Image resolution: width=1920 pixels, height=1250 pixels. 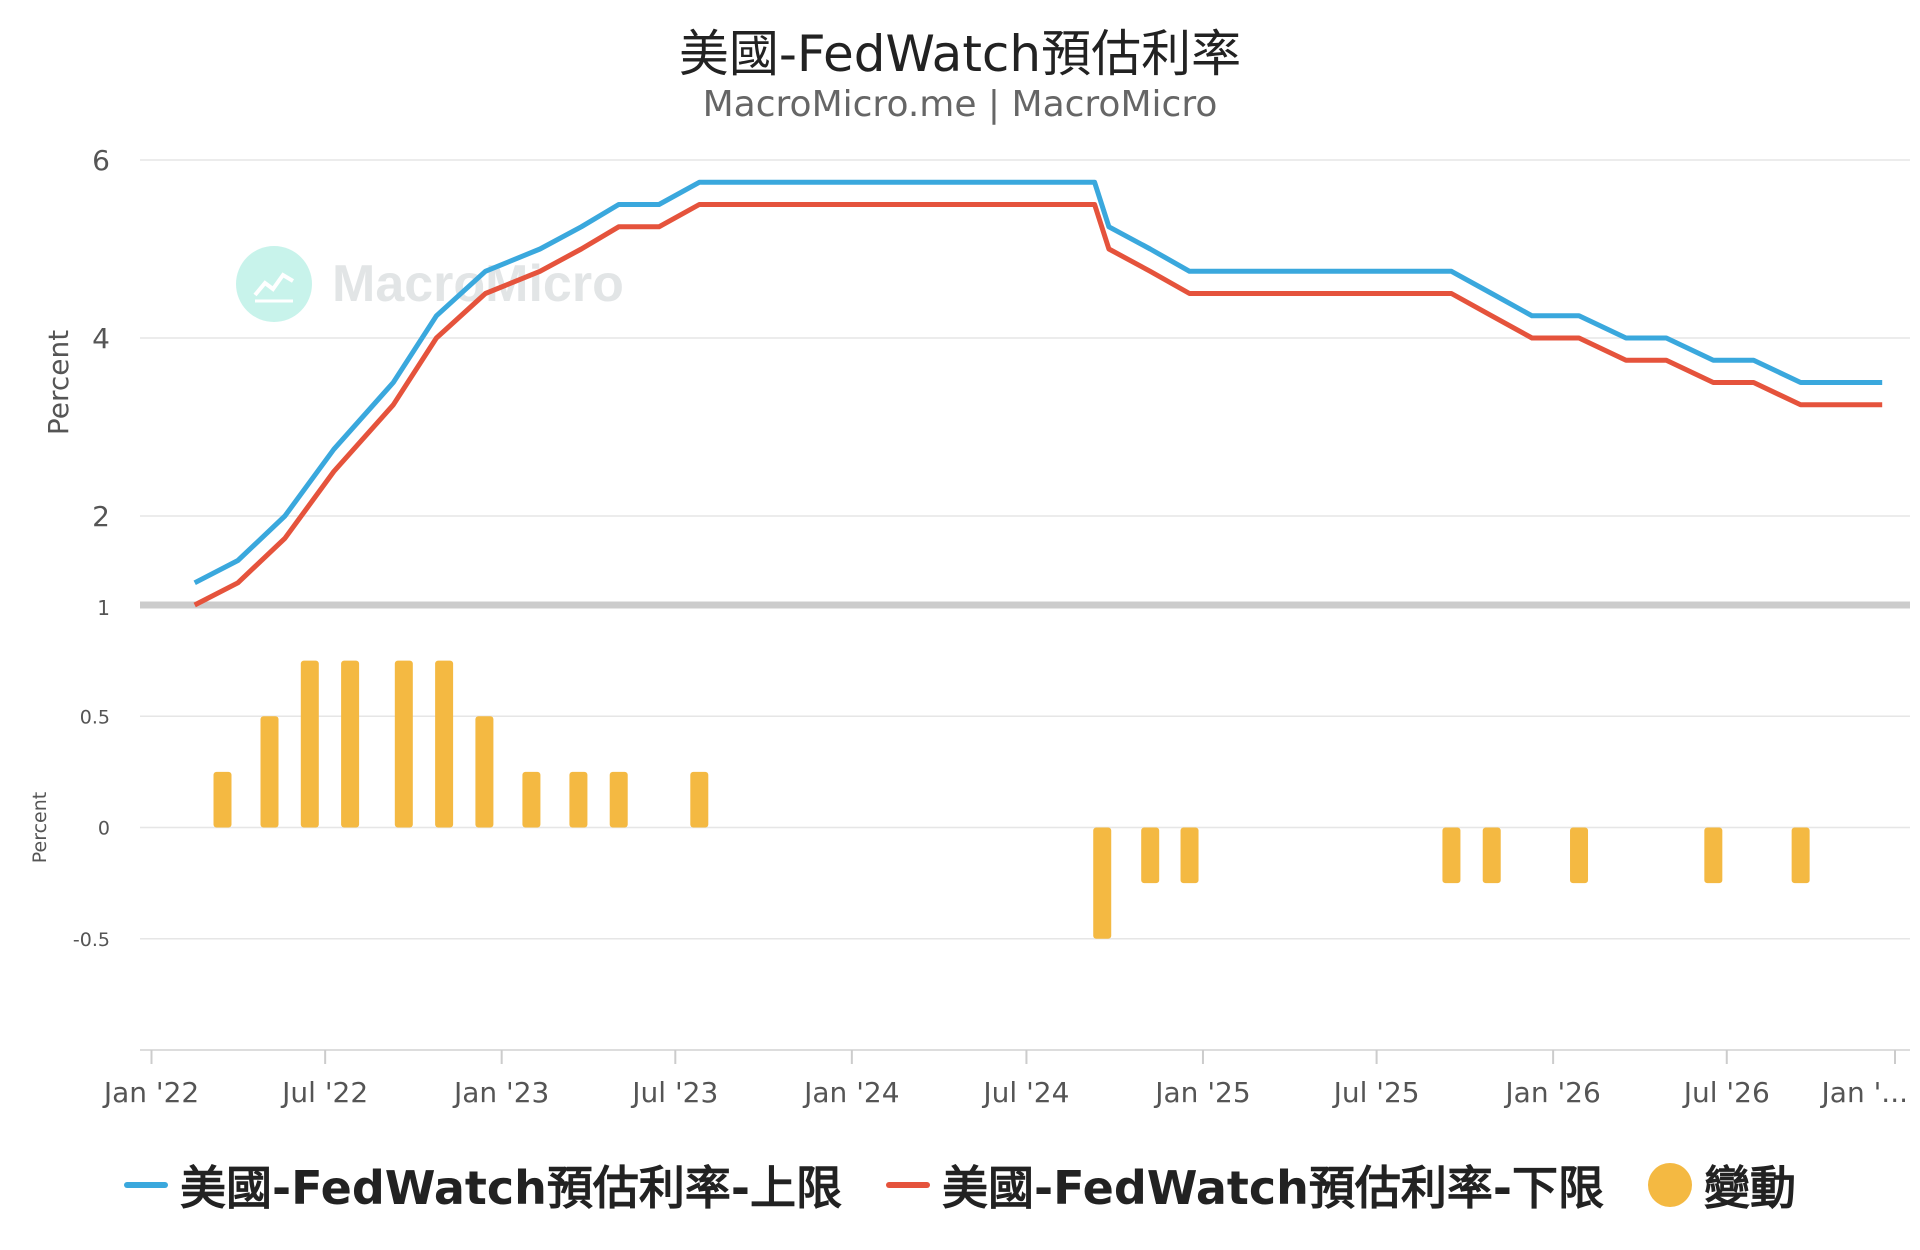 What do you see at coordinates (1750, 1188) in the screenshot?
I see `legend-label-change: 變動` at bounding box center [1750, 1188].